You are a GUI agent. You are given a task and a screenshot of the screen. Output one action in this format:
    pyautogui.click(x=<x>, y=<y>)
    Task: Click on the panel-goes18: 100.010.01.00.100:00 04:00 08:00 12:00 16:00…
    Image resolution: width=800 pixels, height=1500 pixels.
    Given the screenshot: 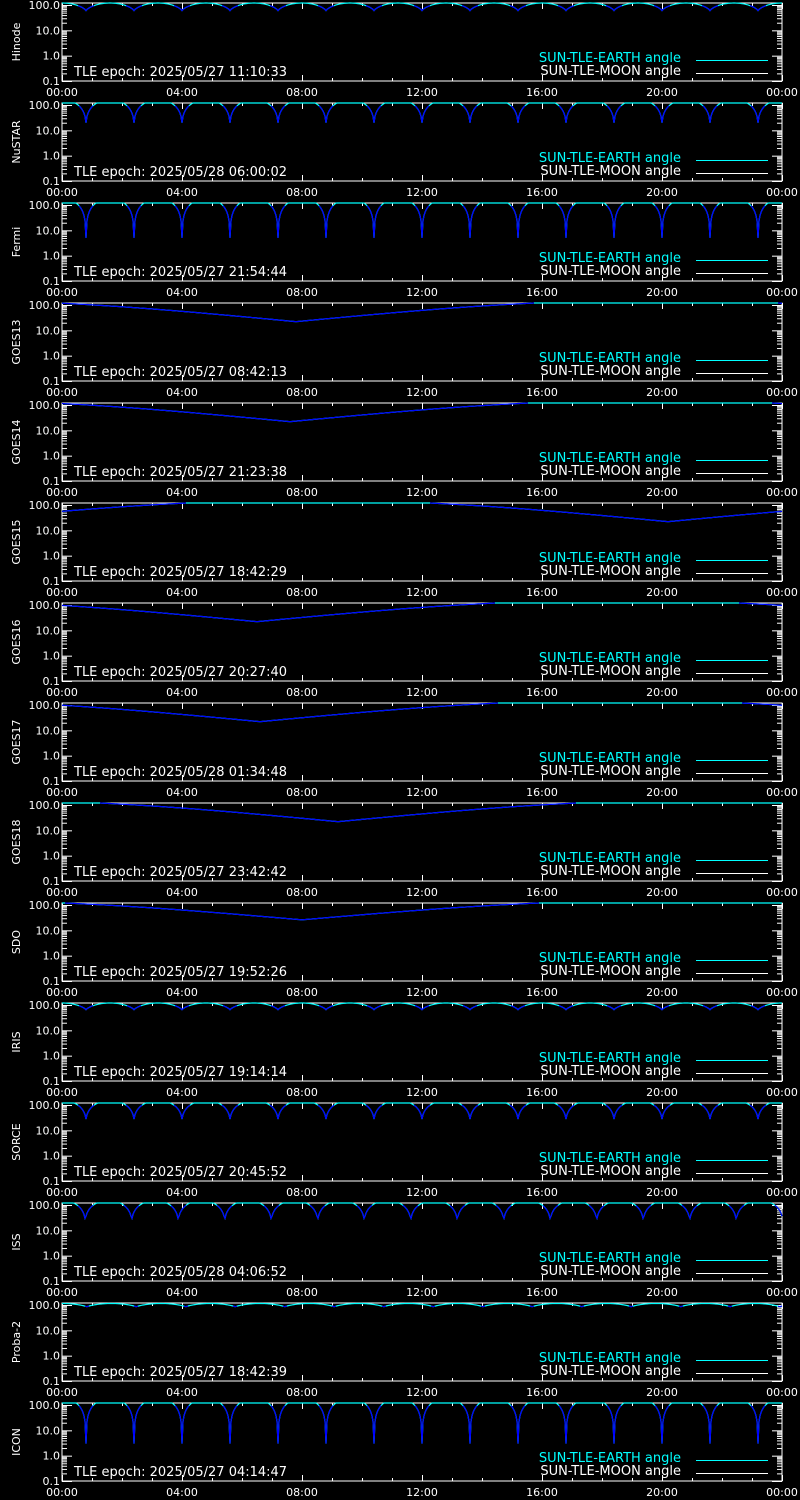 What is the action you would take?
    pyautogui.click(x=404, y=849)
    